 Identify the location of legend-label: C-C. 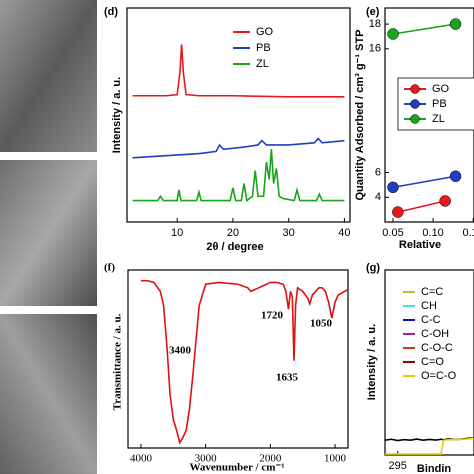
(431, 320).